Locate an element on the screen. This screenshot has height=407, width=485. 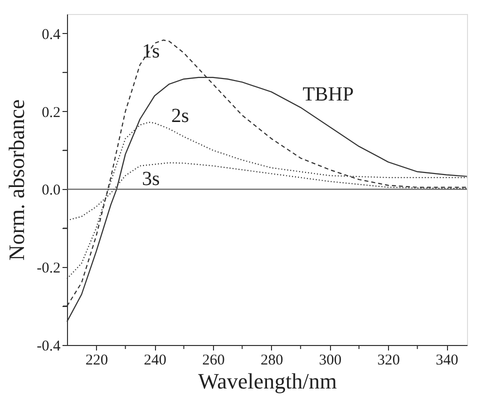
series-label: 3s is located at coordinates (151, 179).